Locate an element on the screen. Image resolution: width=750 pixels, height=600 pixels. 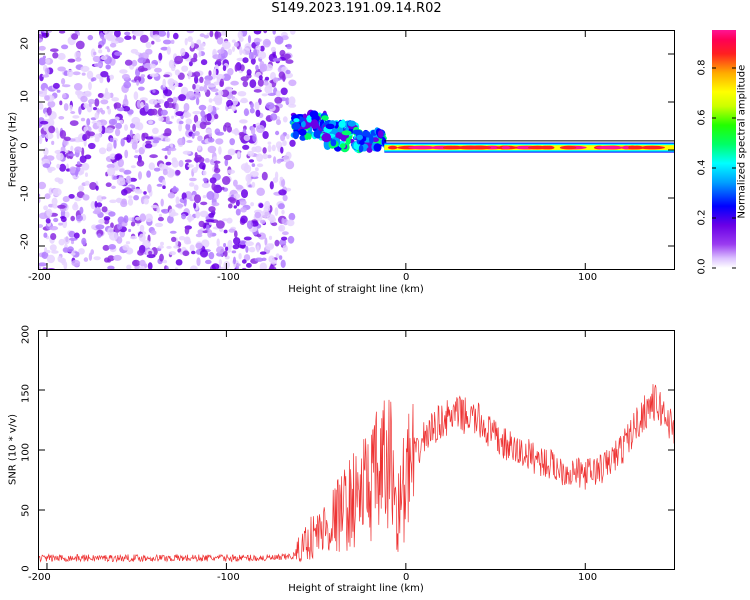
bottom-ytick-label: 200 is located at coordinates (26, 334).